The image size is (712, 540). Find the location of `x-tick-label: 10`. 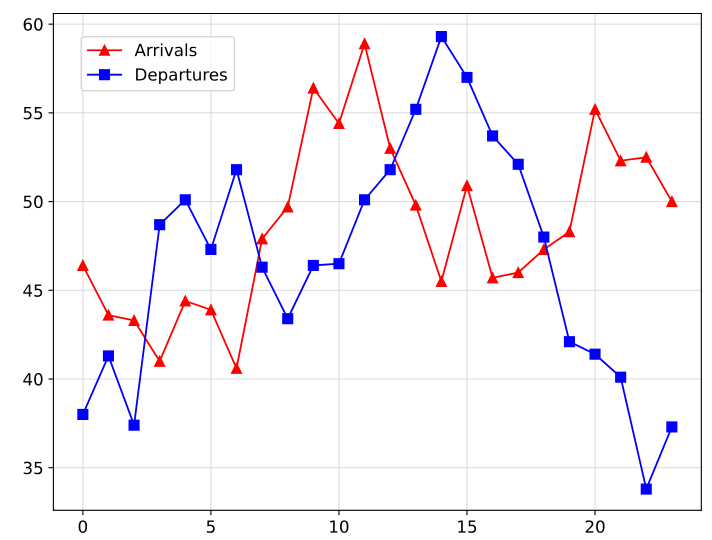

x-tick-label: 10 is located at coordinates (339, 526).